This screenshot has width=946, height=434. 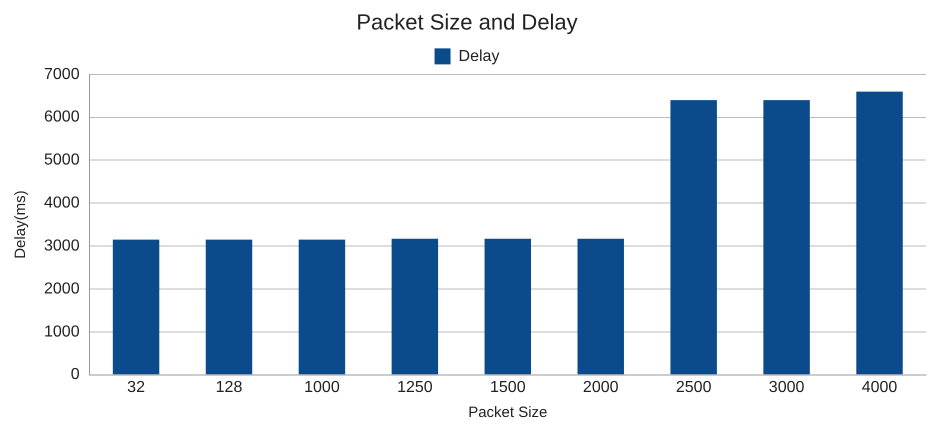 I want to click on x-tick-label: 128, so click(x=229, y=387).